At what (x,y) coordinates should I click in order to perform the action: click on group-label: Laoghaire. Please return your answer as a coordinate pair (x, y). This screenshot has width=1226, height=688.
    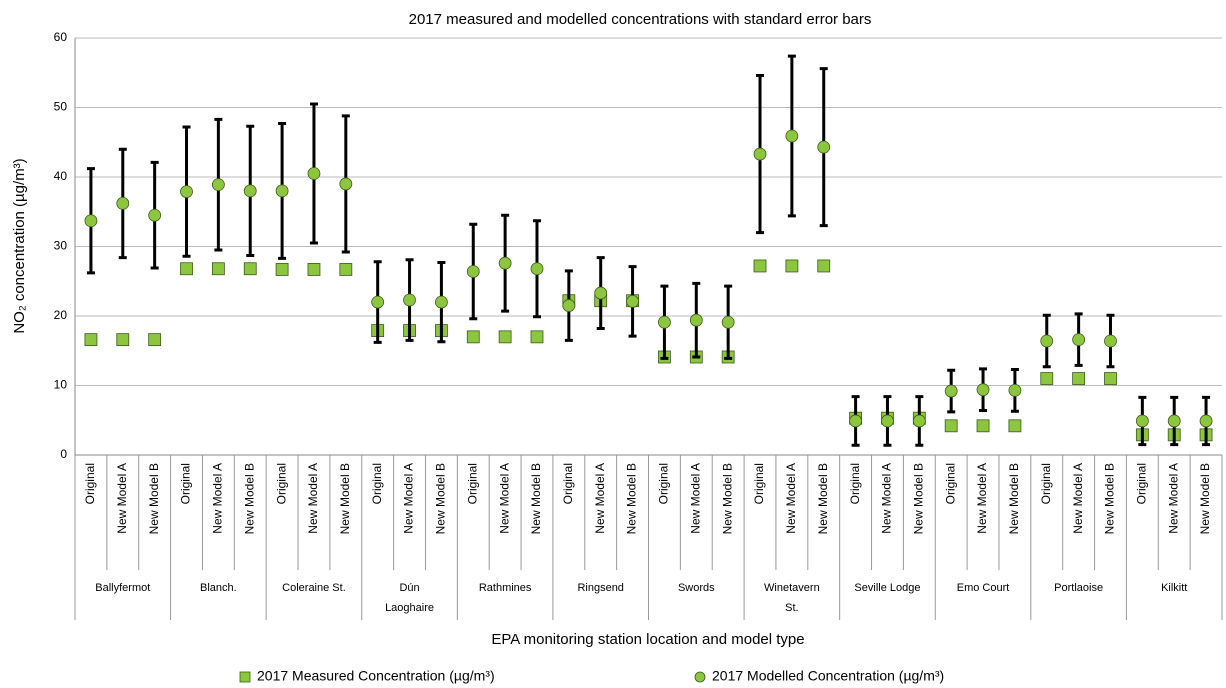
    Looking at the image, I should click on (409, 608).